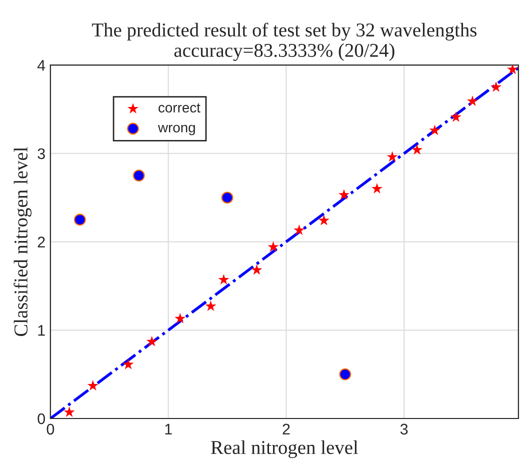 This screenshot has height=465, width=520. I want to click on x-tick-label: 3, so click(404, 429).